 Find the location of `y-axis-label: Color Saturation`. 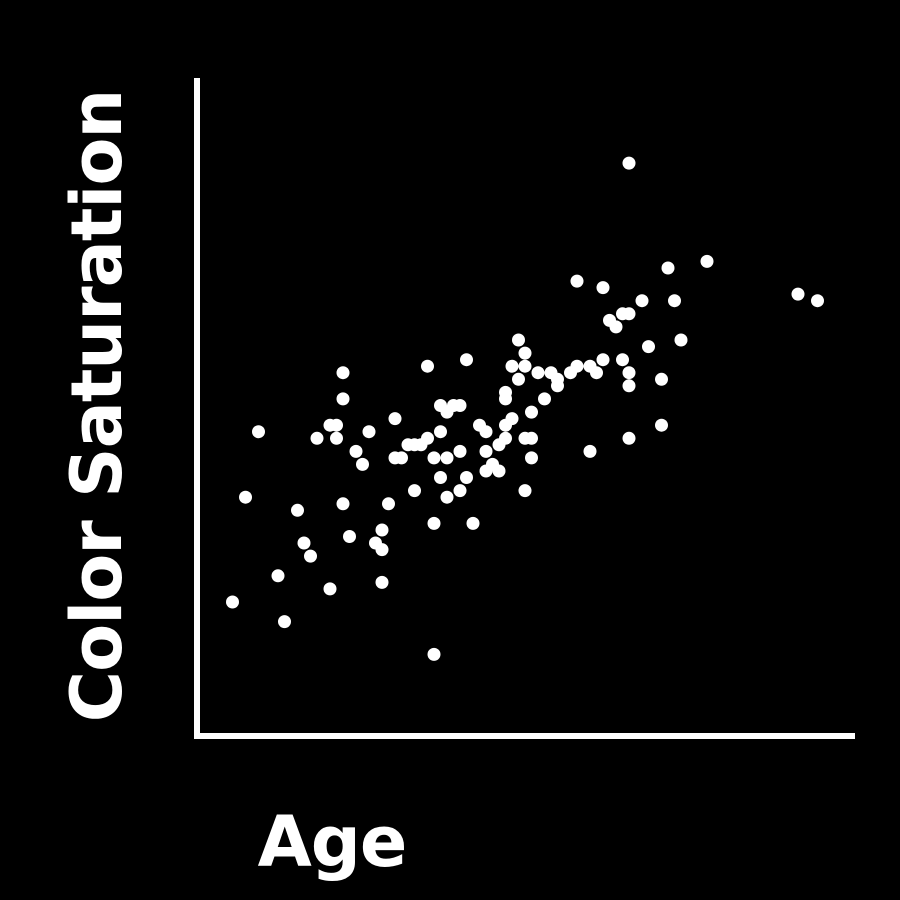

y-axis-label: Color Saturation is located at coordinates (97, 406).